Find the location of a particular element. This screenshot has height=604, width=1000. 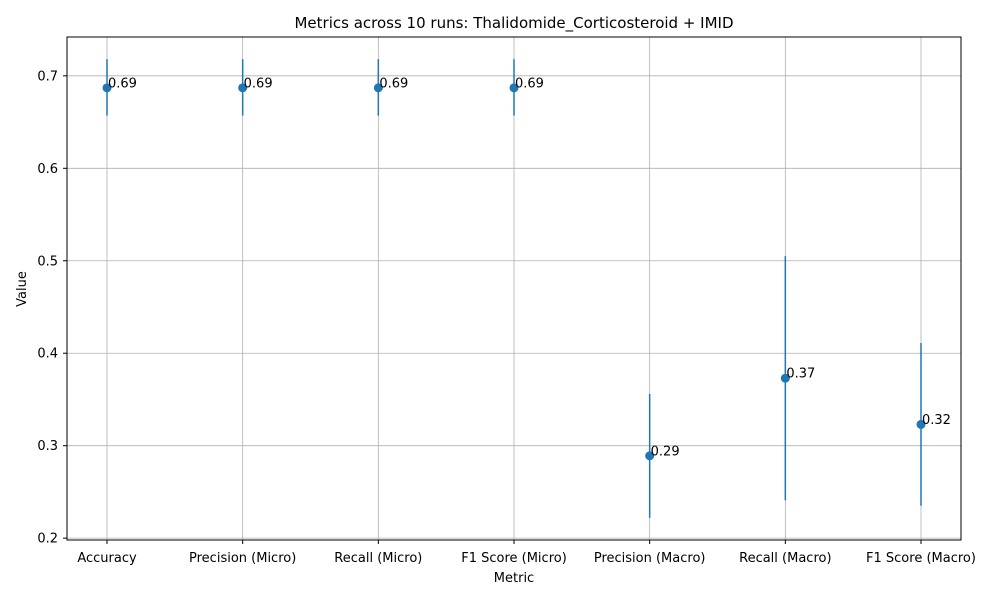

y-tick-label: 0.2 is located at coordinates (47, 539).